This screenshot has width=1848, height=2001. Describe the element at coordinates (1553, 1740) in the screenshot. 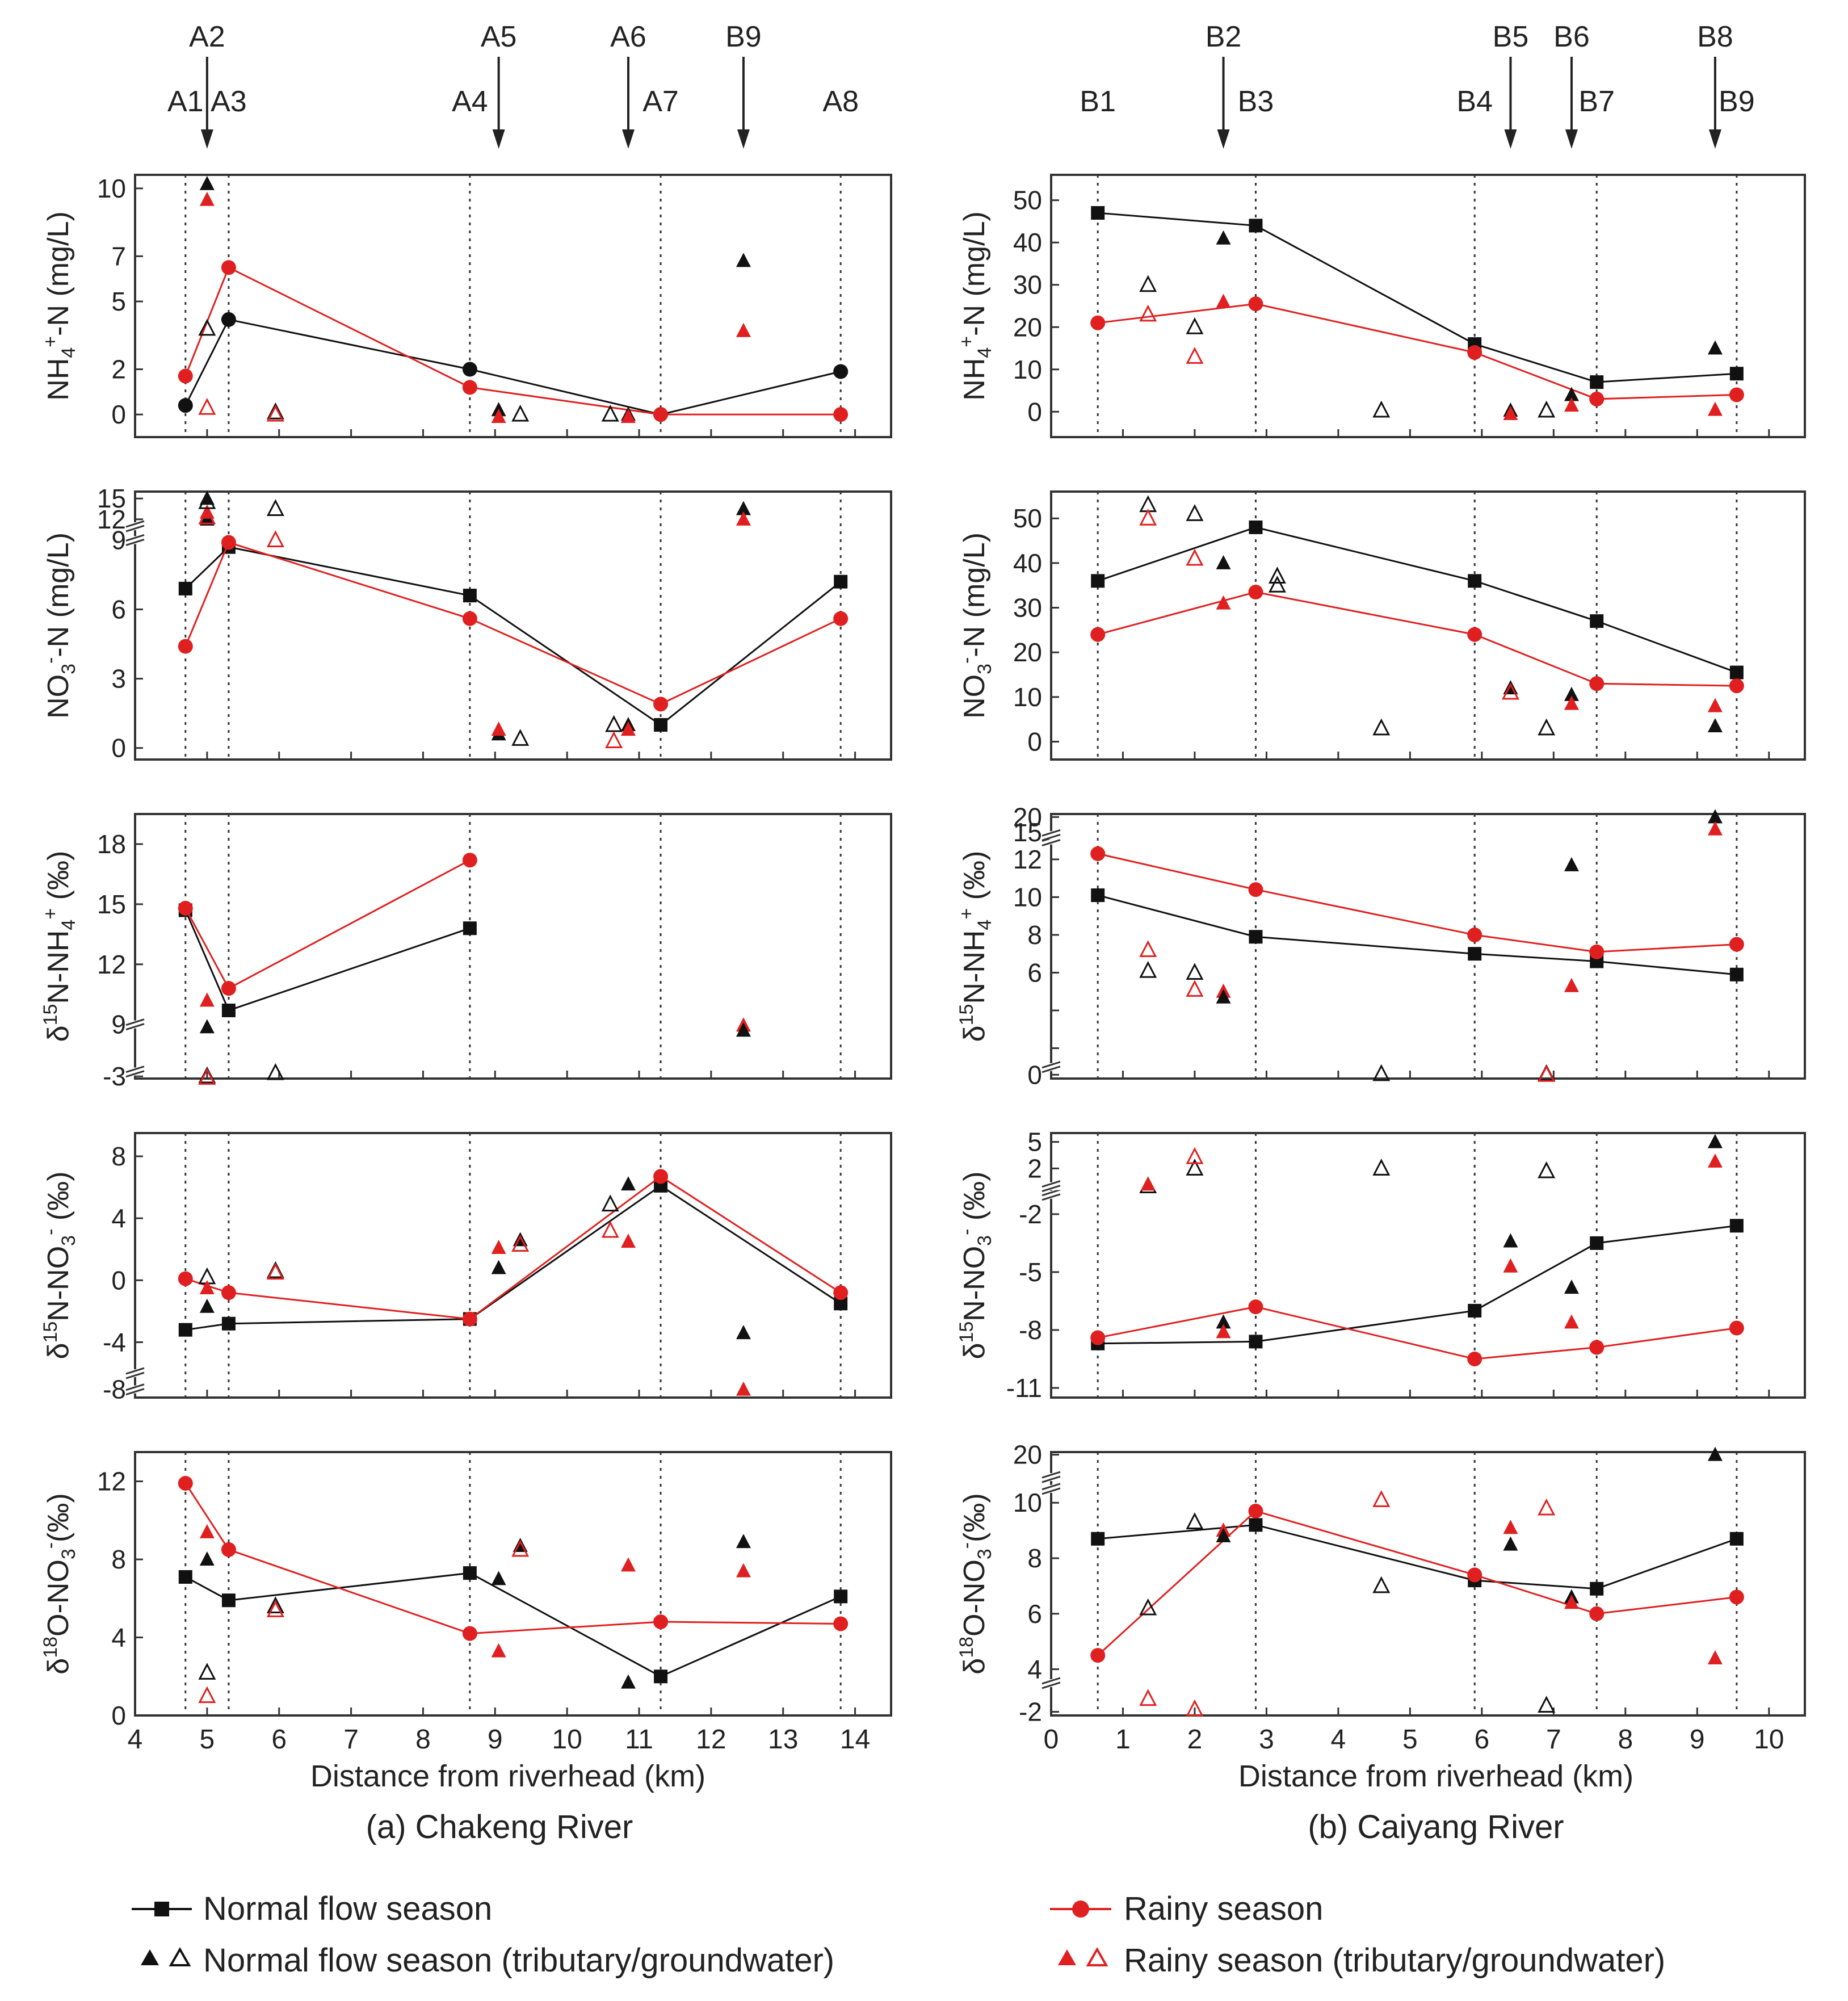

I see `x-tick-label: 7` at that location.